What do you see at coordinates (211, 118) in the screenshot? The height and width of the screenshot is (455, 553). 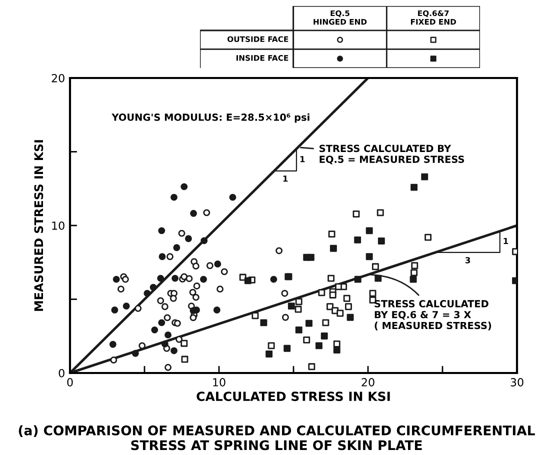 I see `annotation: YOUNG'S MODULUS: E=28.5×10⁶ psi` at bounding box center [211, 118].